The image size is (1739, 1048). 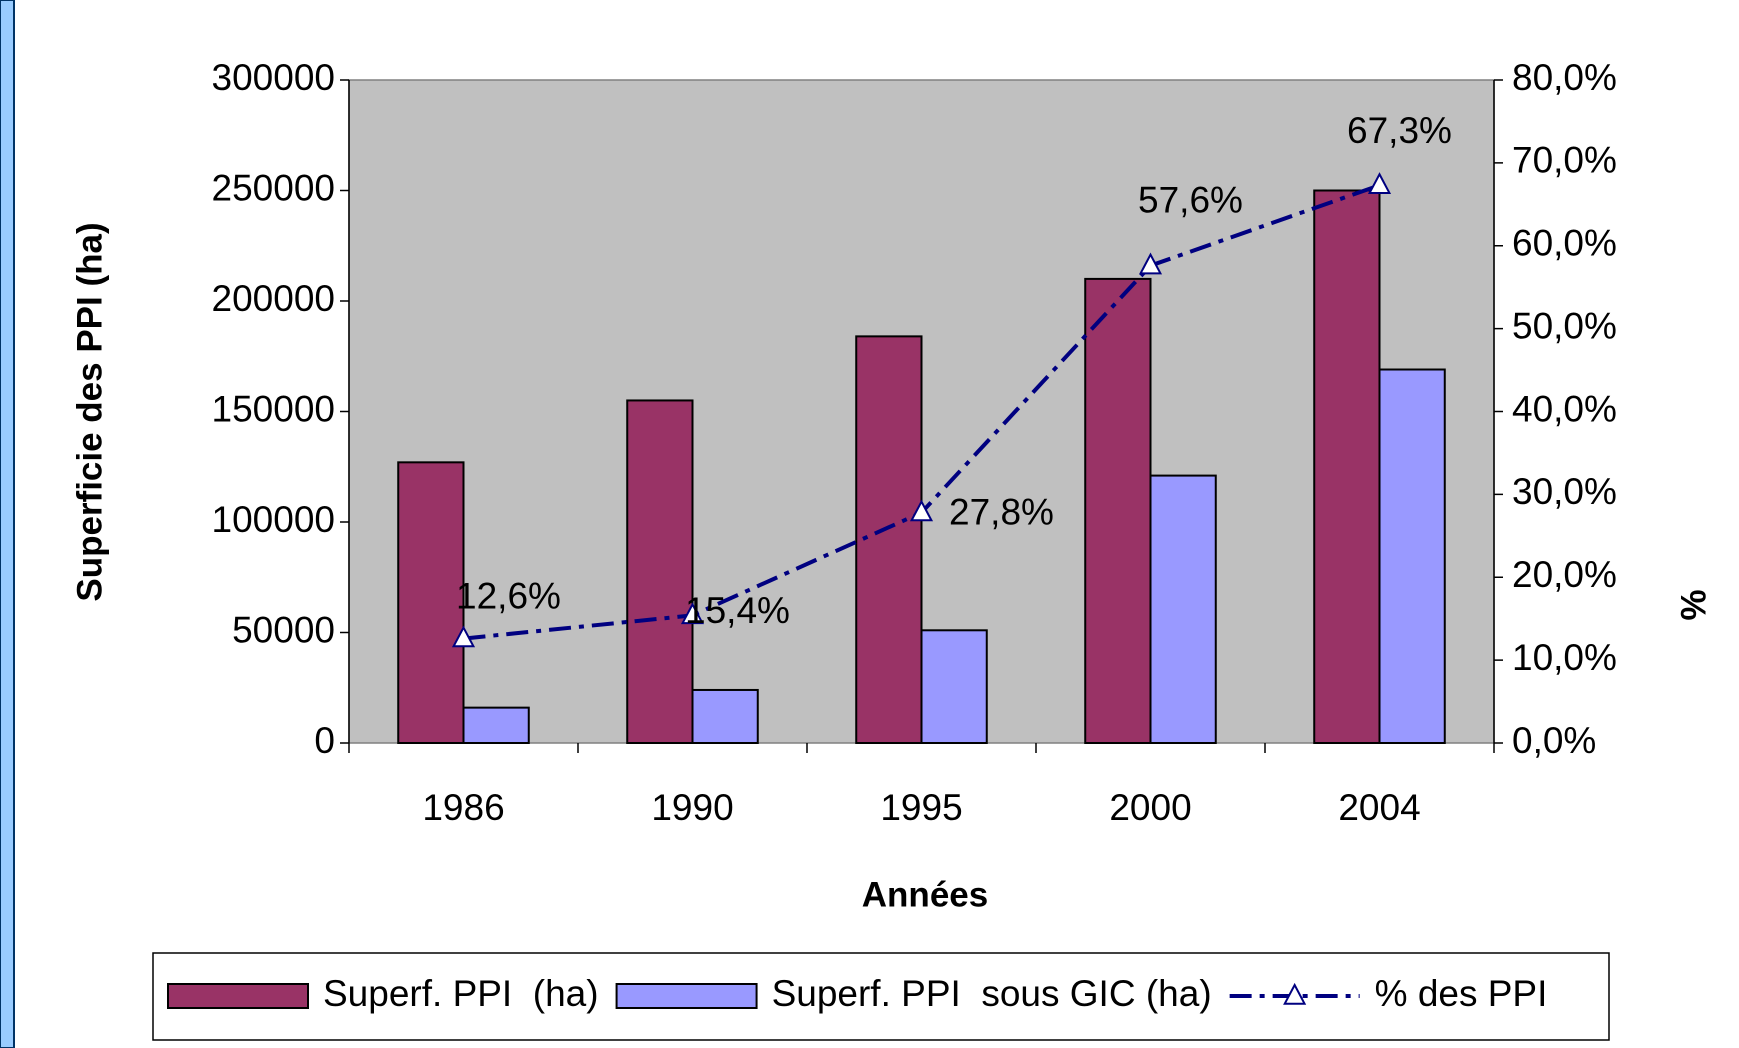 I want to click on data-label: 57,6%, so click(x=1190, y=199).